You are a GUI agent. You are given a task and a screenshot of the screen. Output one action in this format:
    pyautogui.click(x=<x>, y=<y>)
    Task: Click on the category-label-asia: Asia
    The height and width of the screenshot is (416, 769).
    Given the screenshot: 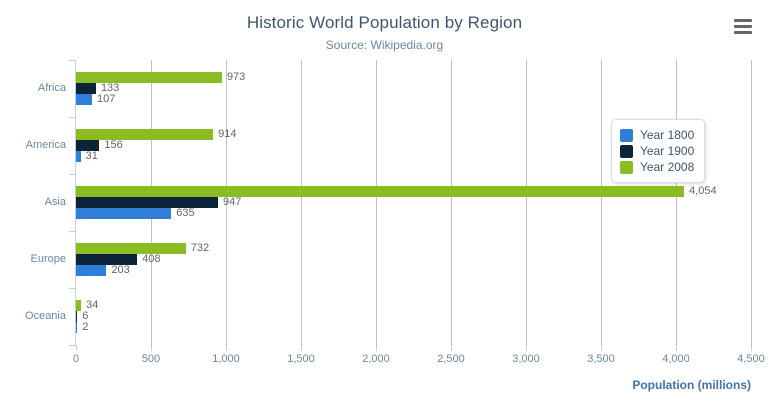 What is the action you would take?
    pyautogui.click(x=55, y=201)
    